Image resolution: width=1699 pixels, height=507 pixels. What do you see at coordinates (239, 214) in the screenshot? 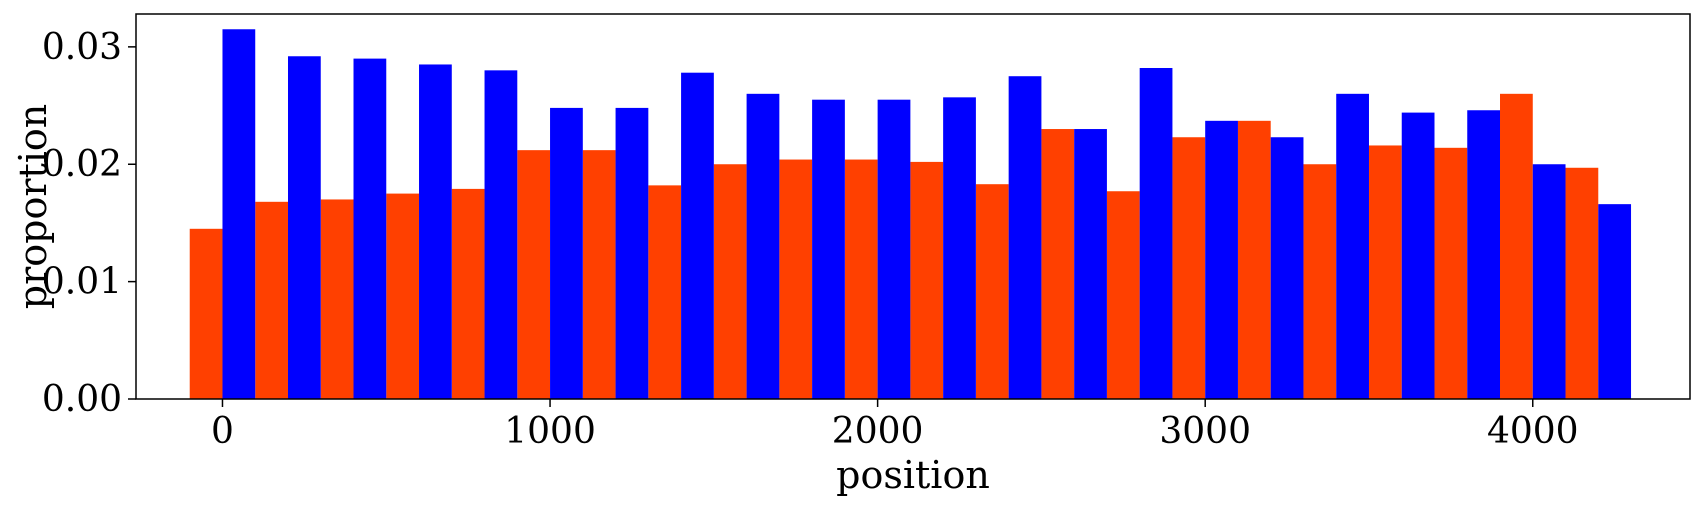
I see `bar-series1-bin0` at bounding box center [239, 214].